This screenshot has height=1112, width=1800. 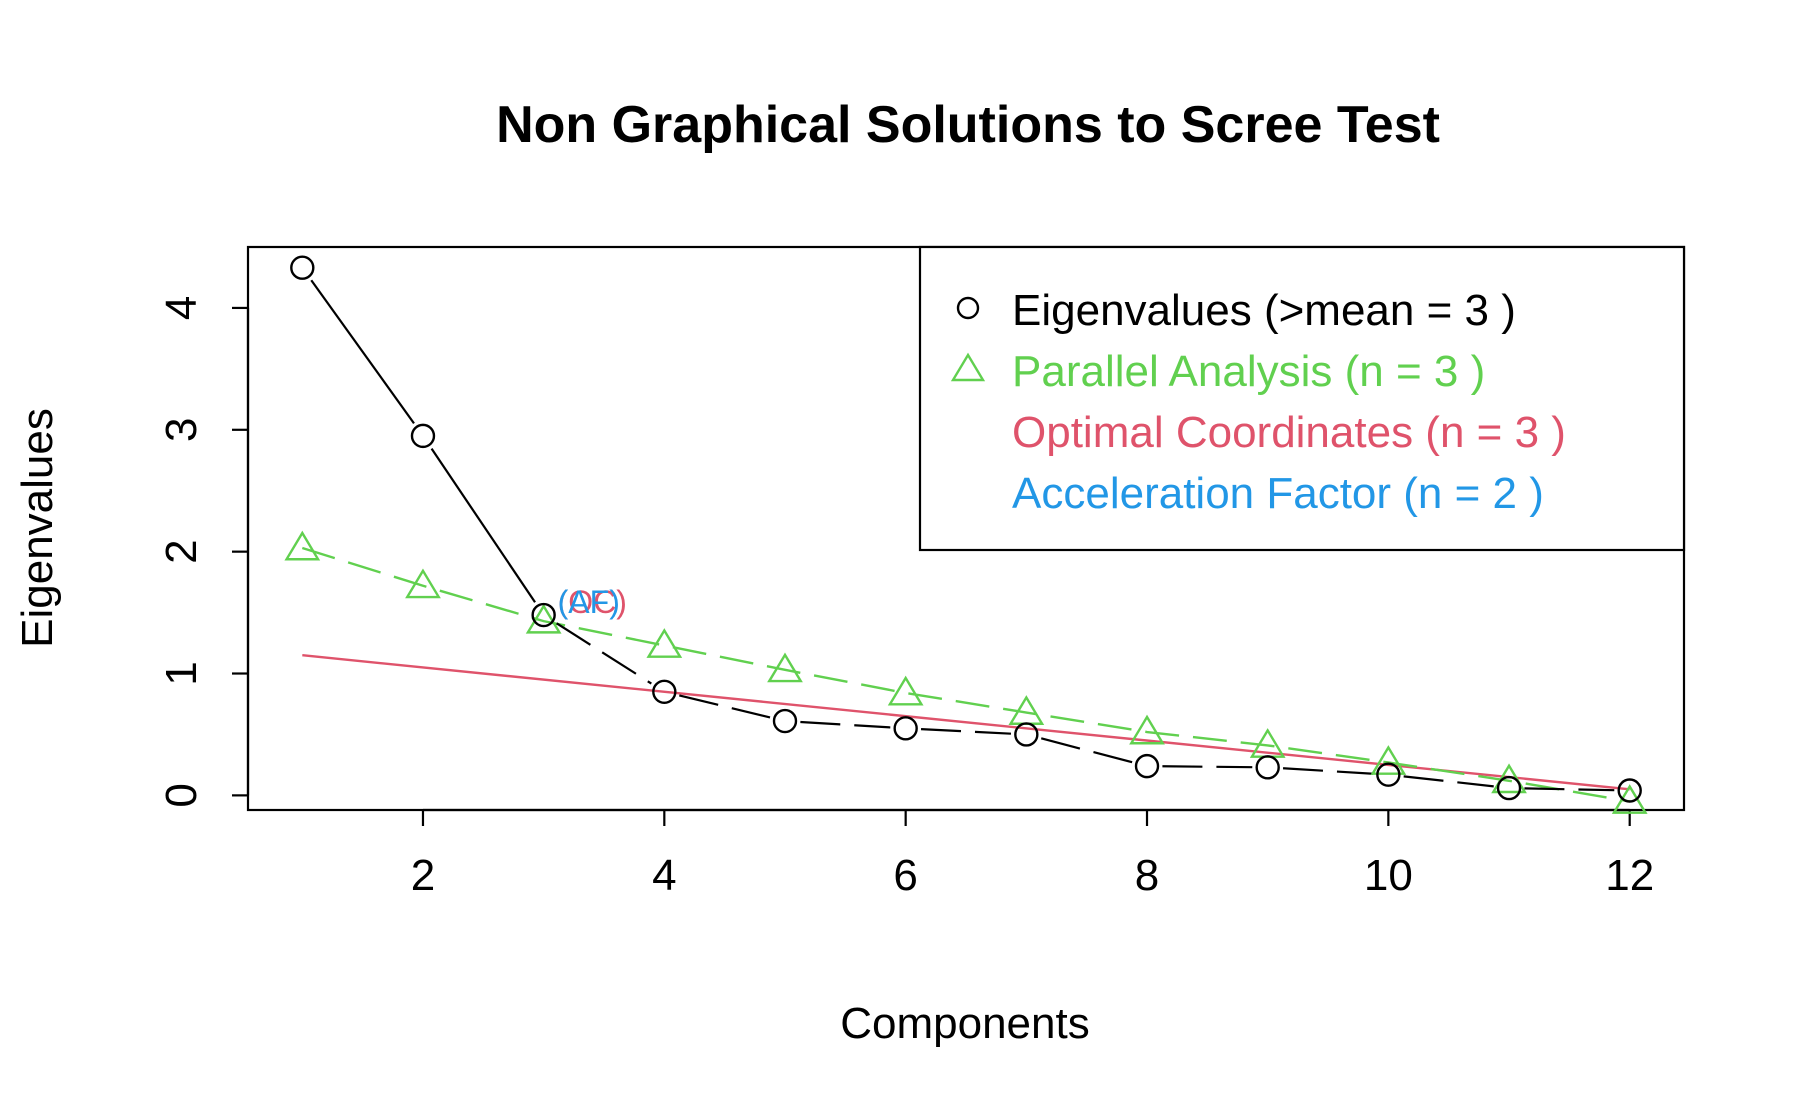 I want to click on annotation-oc: (OC), so click(x=592, y=602).